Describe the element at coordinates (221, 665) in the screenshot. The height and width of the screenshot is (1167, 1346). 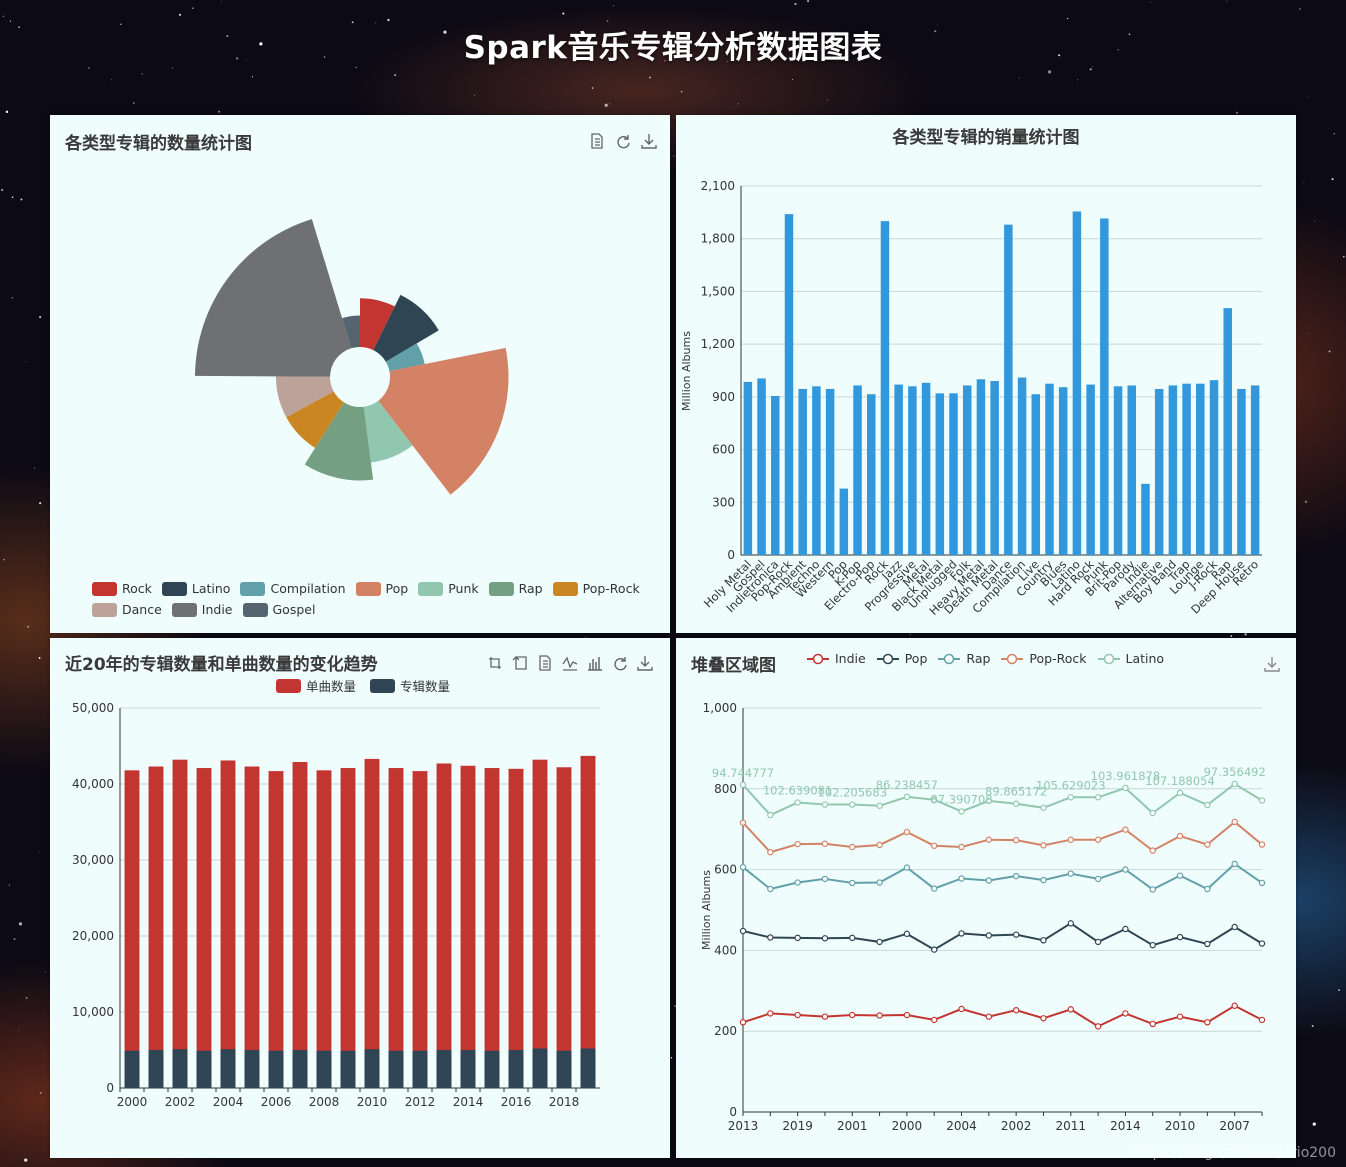
I see `chart-title: 近20年的专辑数量和单曲数量的变化趋势` at that location.